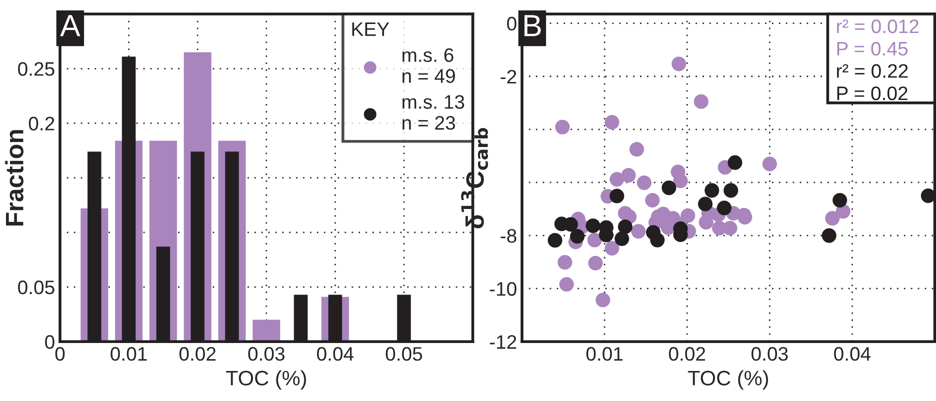 Image resolution: width=936 pixels, height=401 pixels. What do you see at coordinates (532, 25) in the screenshot?
I see `annotation: B` at bounding box center [532, 25].